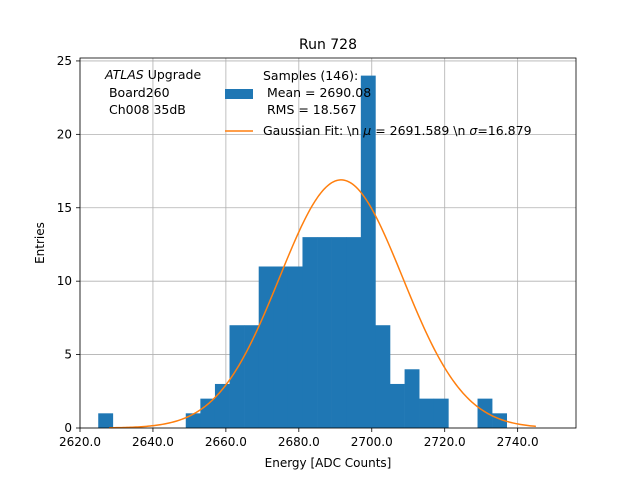  What do you see at coordinates (504, 130) in the screenshot?
I see `legend-fit-post: =16.879` at bounding box center [504, 130].